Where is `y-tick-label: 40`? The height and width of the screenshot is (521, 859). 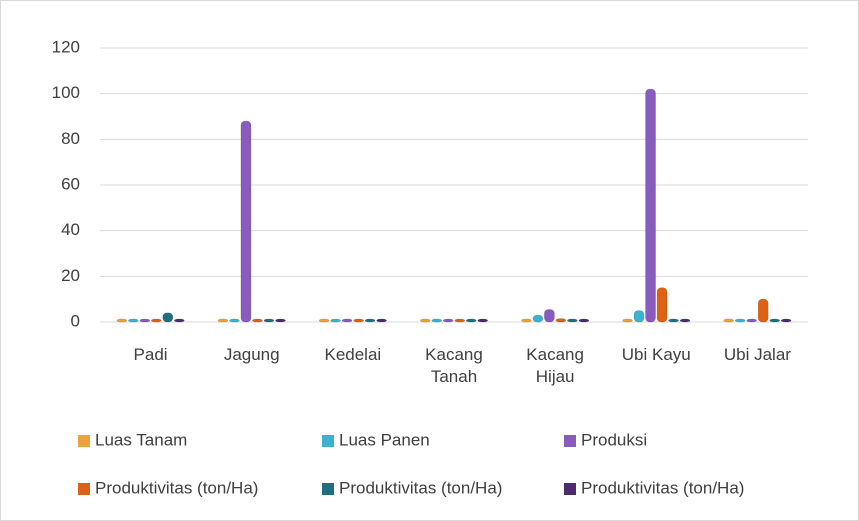 y-tick-label: 40 is located at coordinates (70, 229).